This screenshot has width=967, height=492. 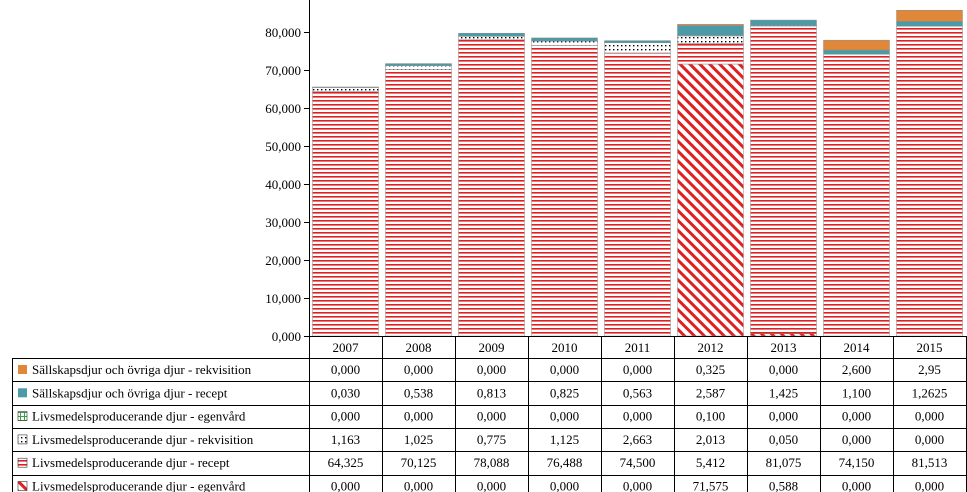 I want to click on y-tick-label: 40,000, so click(x=283, y=184).